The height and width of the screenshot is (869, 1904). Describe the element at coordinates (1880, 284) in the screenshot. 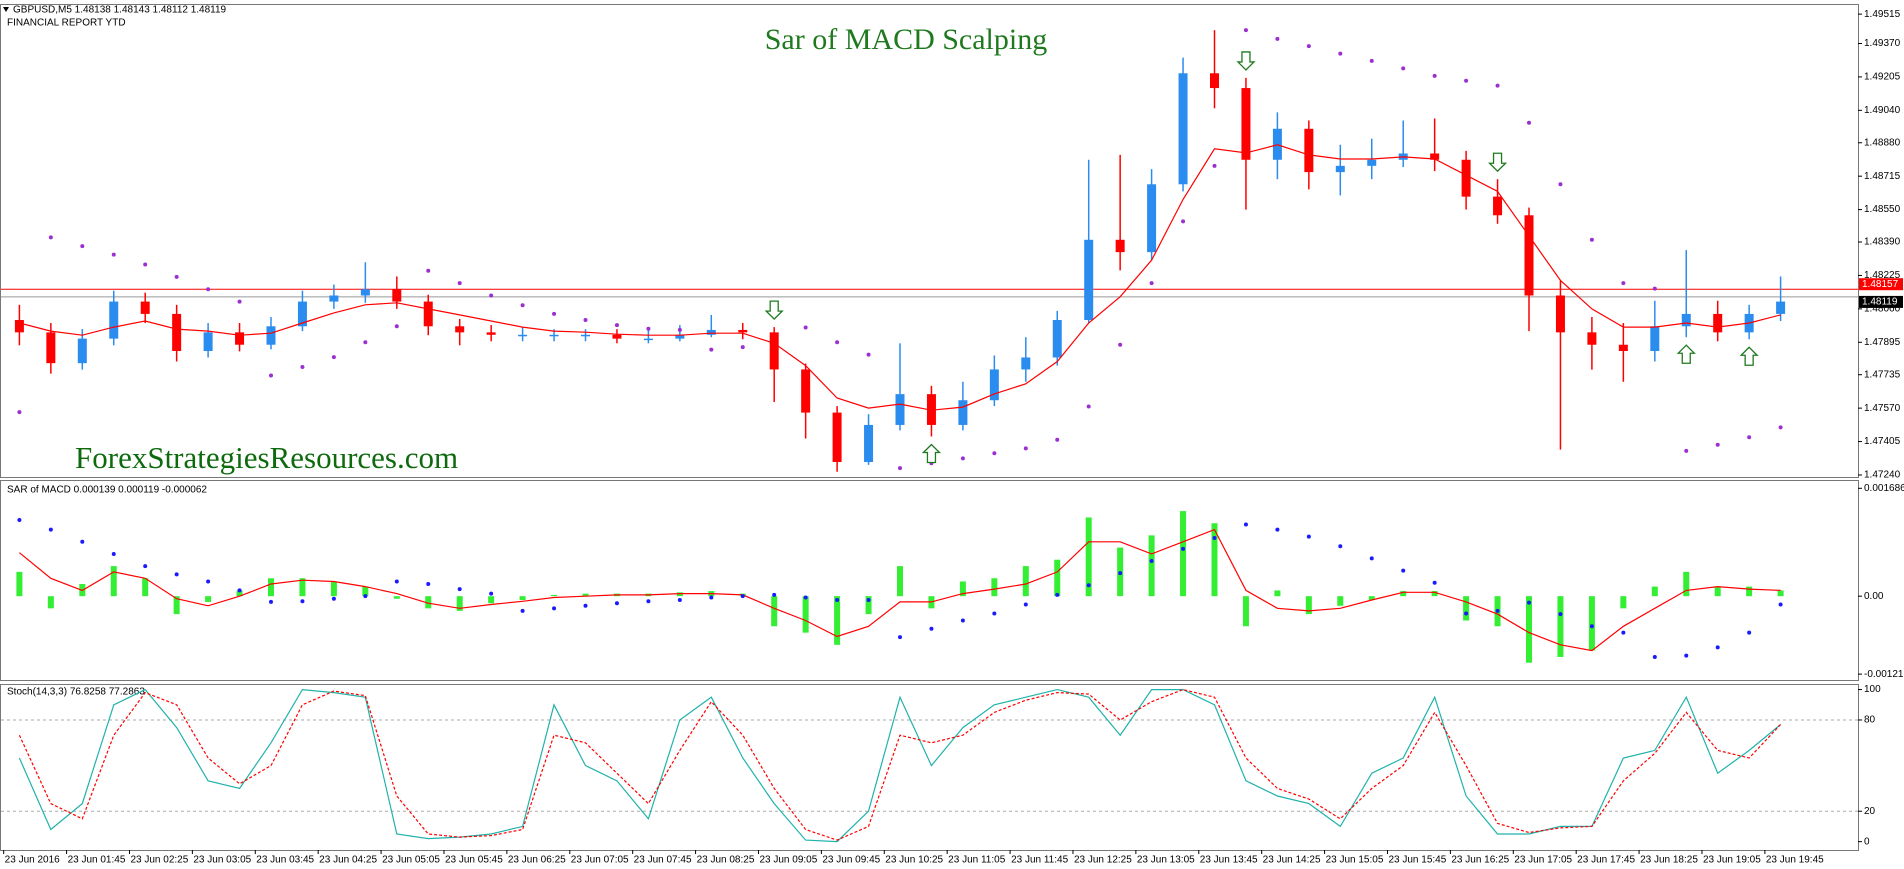

I see `price-tag-label: 1.48157` at that location.